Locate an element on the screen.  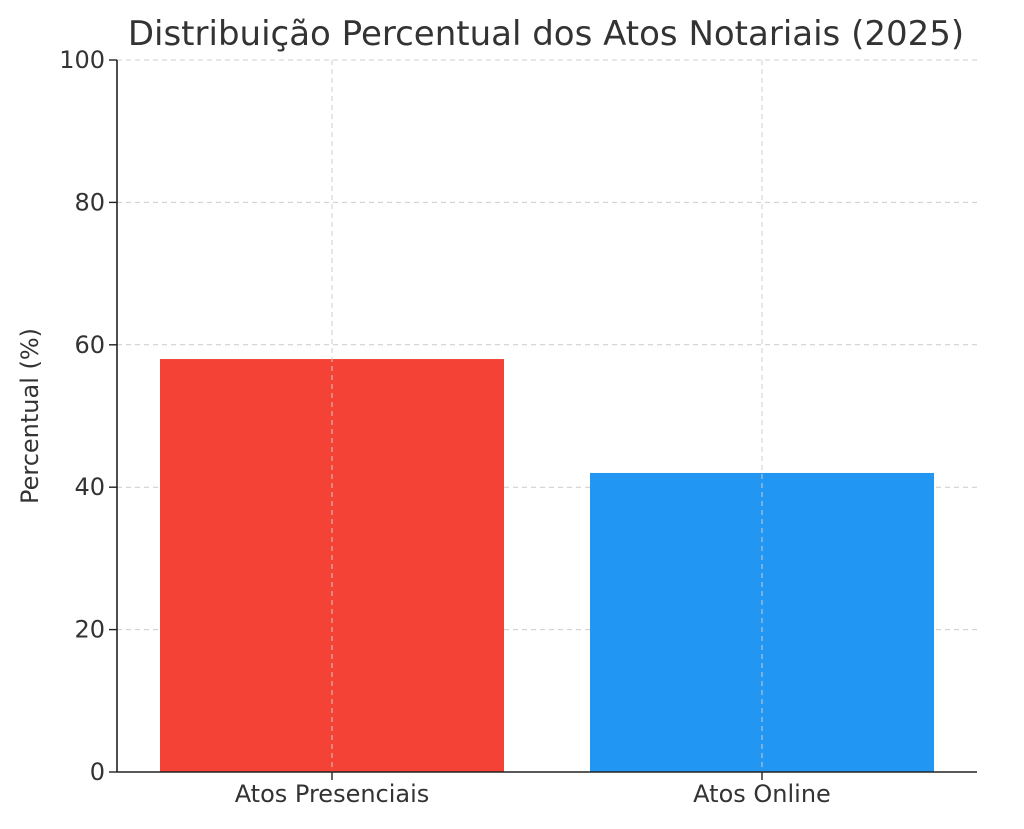
y-tick-label: 40 is located at coordinates (89, 487).